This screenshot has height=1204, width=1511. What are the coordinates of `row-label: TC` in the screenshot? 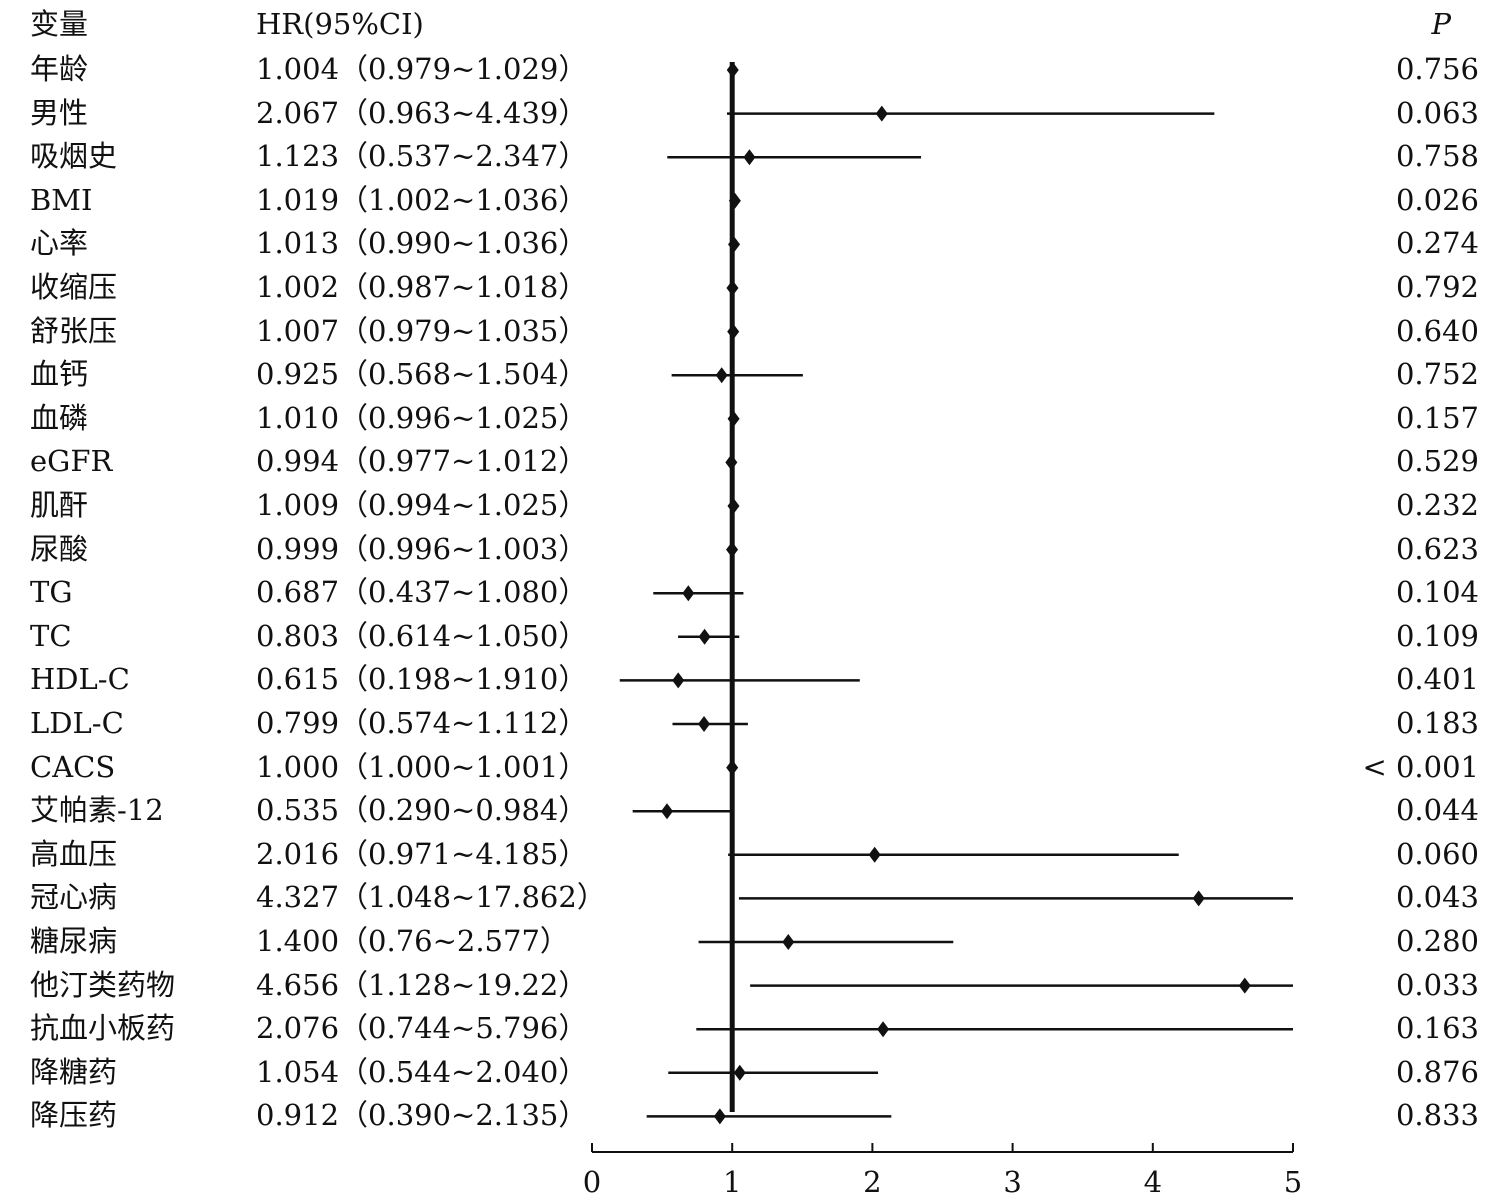 It's located at (51, 635).